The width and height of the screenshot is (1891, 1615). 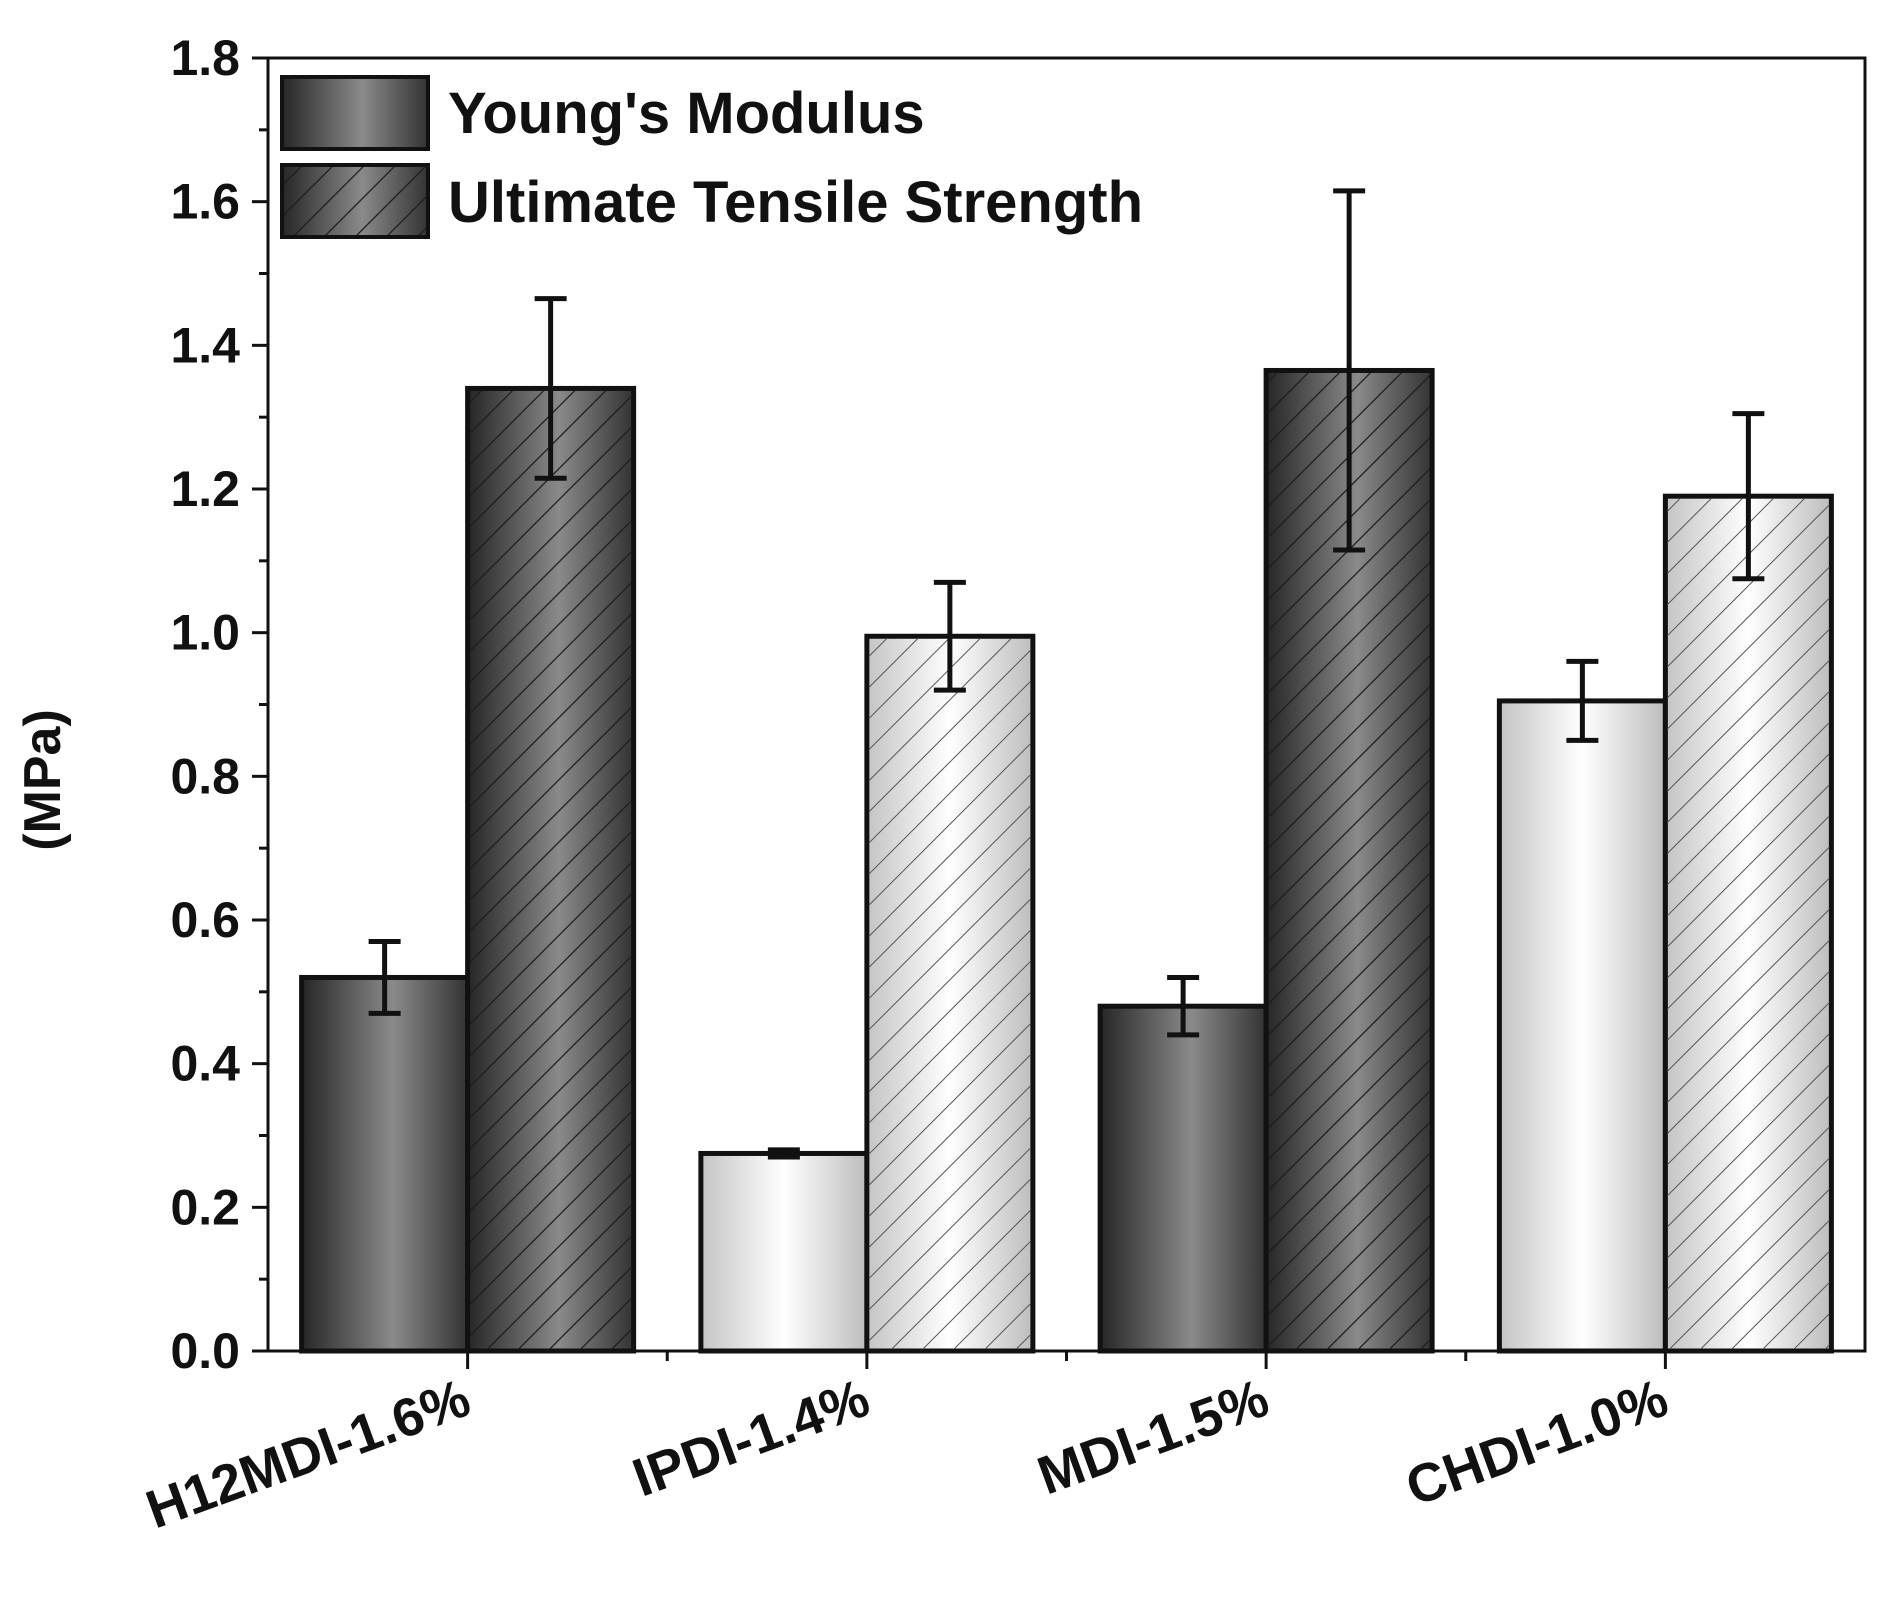 I want to click on y-axis-title-group: (MPa), so click(x=43, y=780).